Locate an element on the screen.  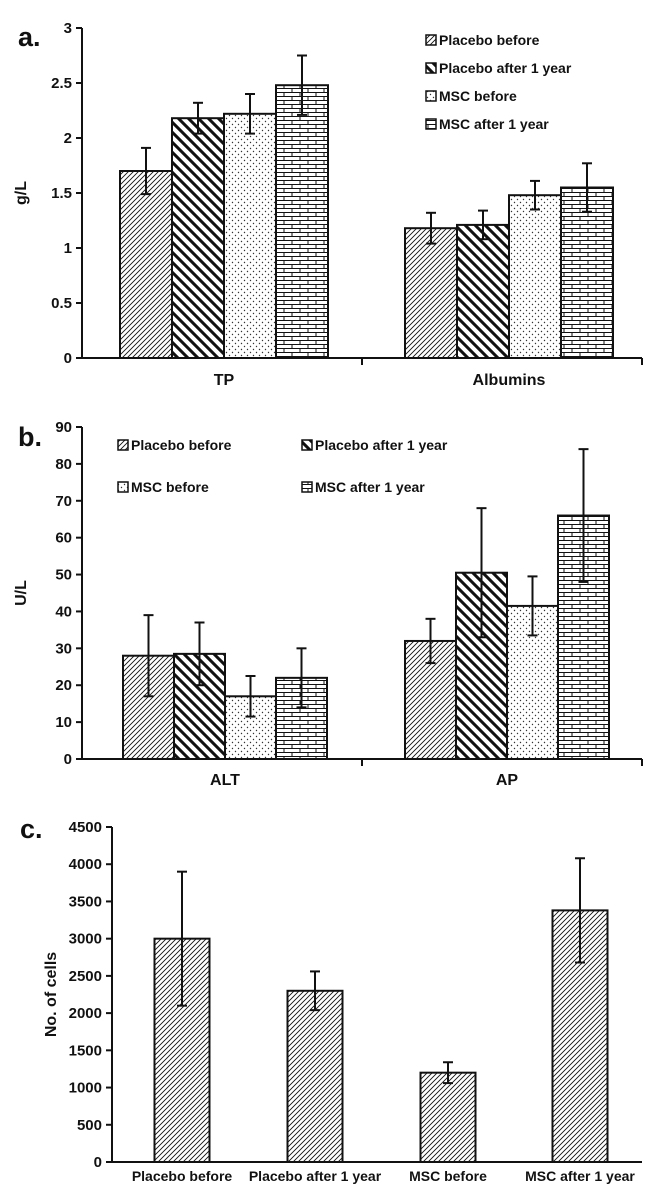
category-label: MSC after 1 year is located at coordinates (580, 1176).